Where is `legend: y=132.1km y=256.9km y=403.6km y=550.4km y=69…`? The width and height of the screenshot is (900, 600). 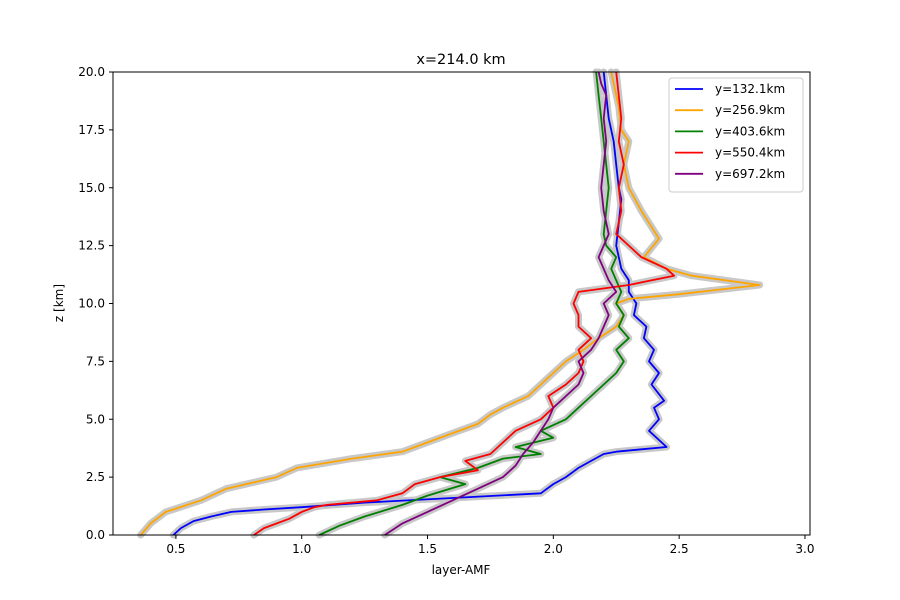
legend: y=132.1km y=256.9km y=403.6km y=550.4km y=69… is located at coordinates (736, 135).